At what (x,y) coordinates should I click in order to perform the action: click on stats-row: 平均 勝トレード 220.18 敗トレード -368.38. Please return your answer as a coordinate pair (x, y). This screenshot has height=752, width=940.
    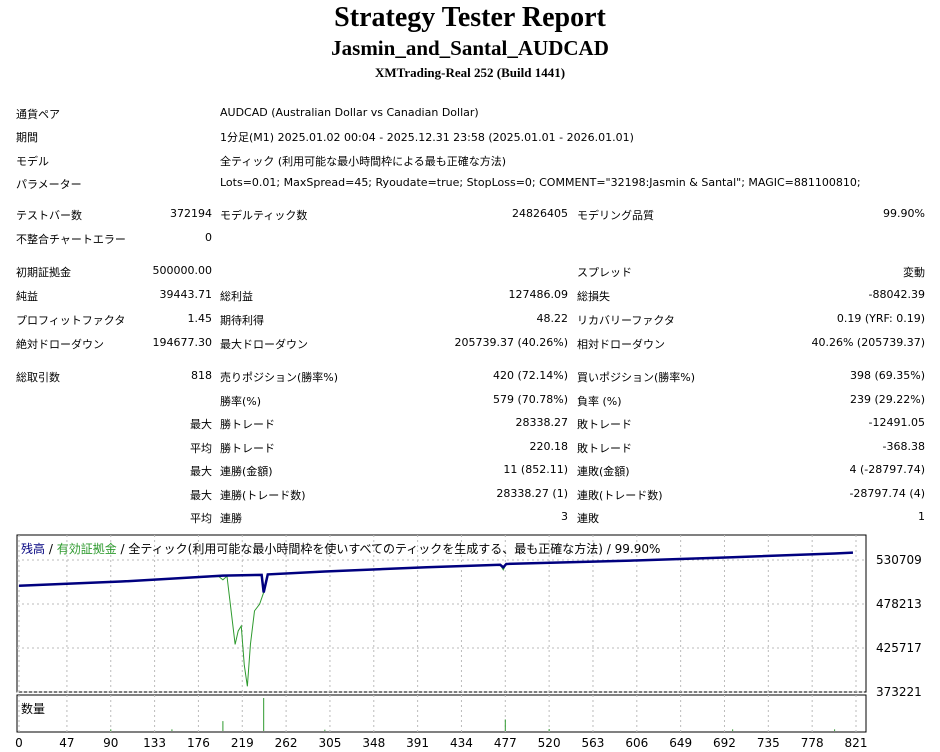
    Looking at the image, I should click on (470, 450).